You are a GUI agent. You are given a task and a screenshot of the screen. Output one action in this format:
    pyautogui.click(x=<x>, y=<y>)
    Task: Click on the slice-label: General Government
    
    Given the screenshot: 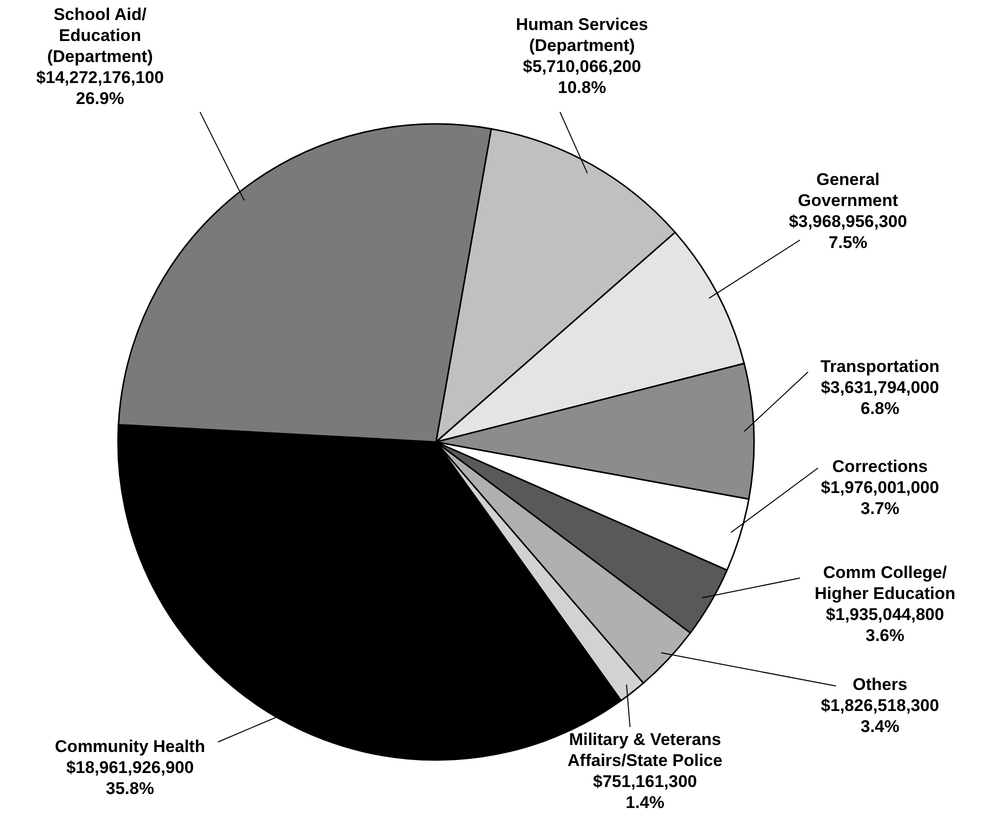 What is the action you would take?
    pyautogui.click(x=848, y=190)
    